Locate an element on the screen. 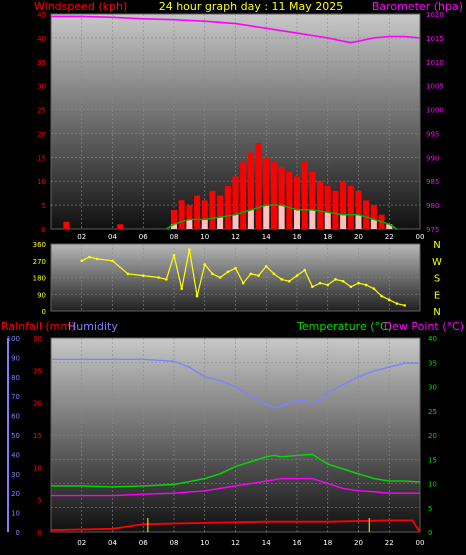 The image size is (466, 555). temperature-axis-title: Temperature (°C) is located at coordinates (344, 326).